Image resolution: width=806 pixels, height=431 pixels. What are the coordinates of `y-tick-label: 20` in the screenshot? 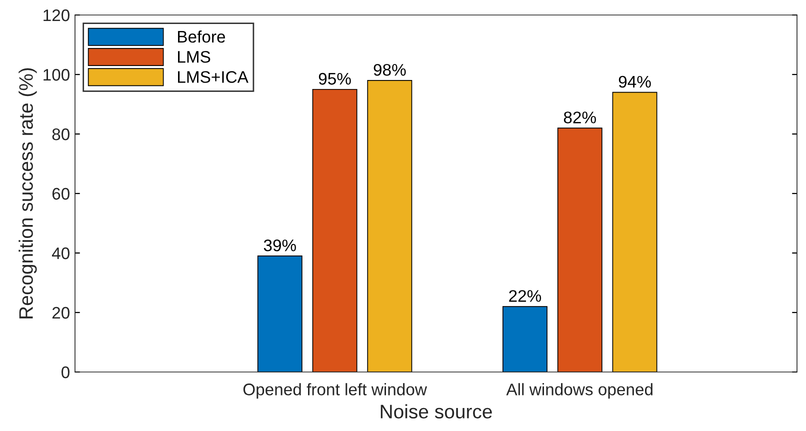 It's located at (61, 312).